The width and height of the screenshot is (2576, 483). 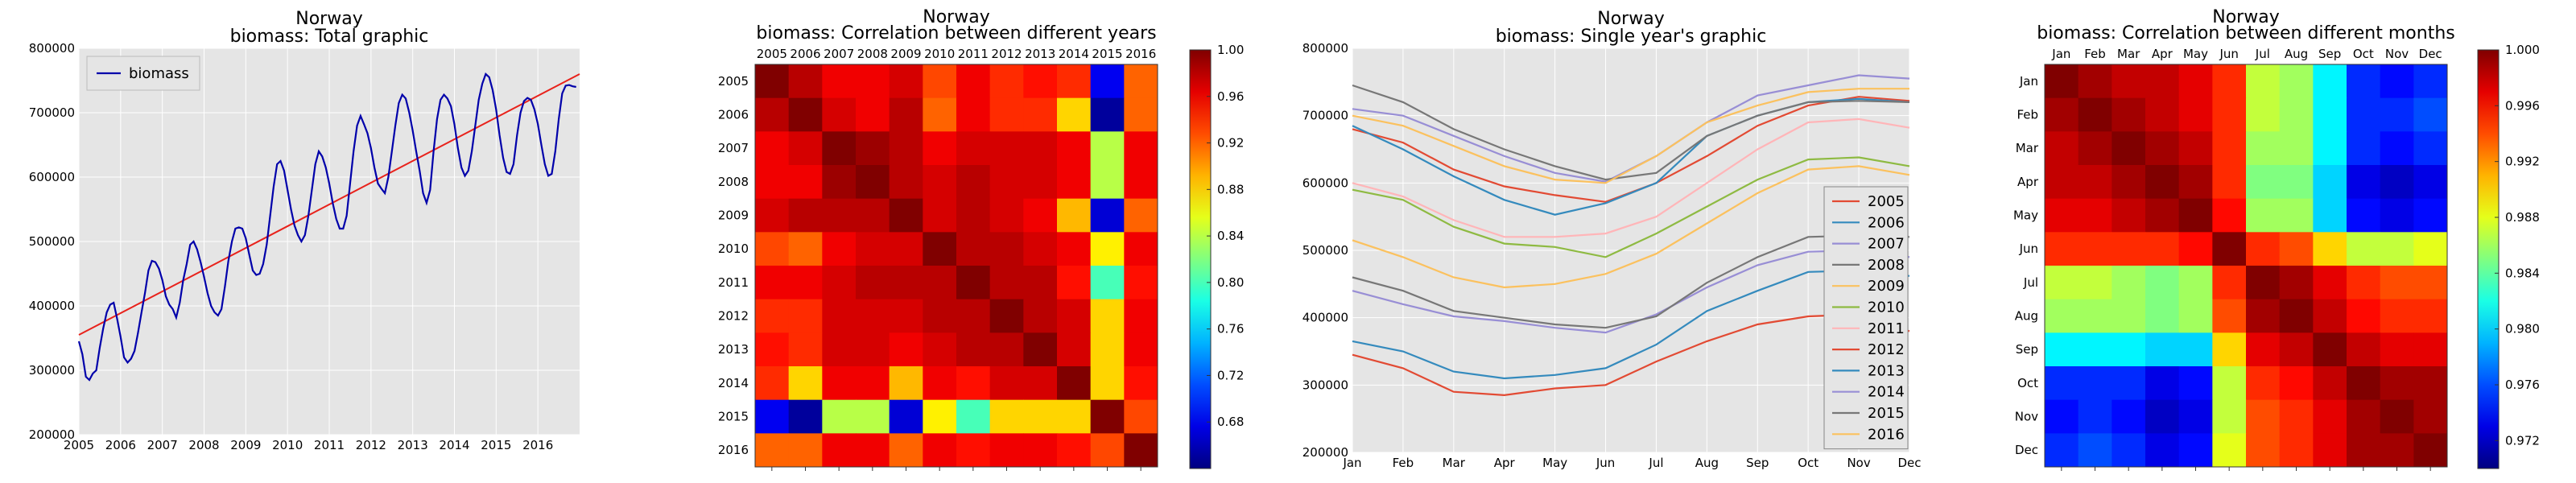 I want to click on left-tick-label: 2015, so click(x=733, y=417).